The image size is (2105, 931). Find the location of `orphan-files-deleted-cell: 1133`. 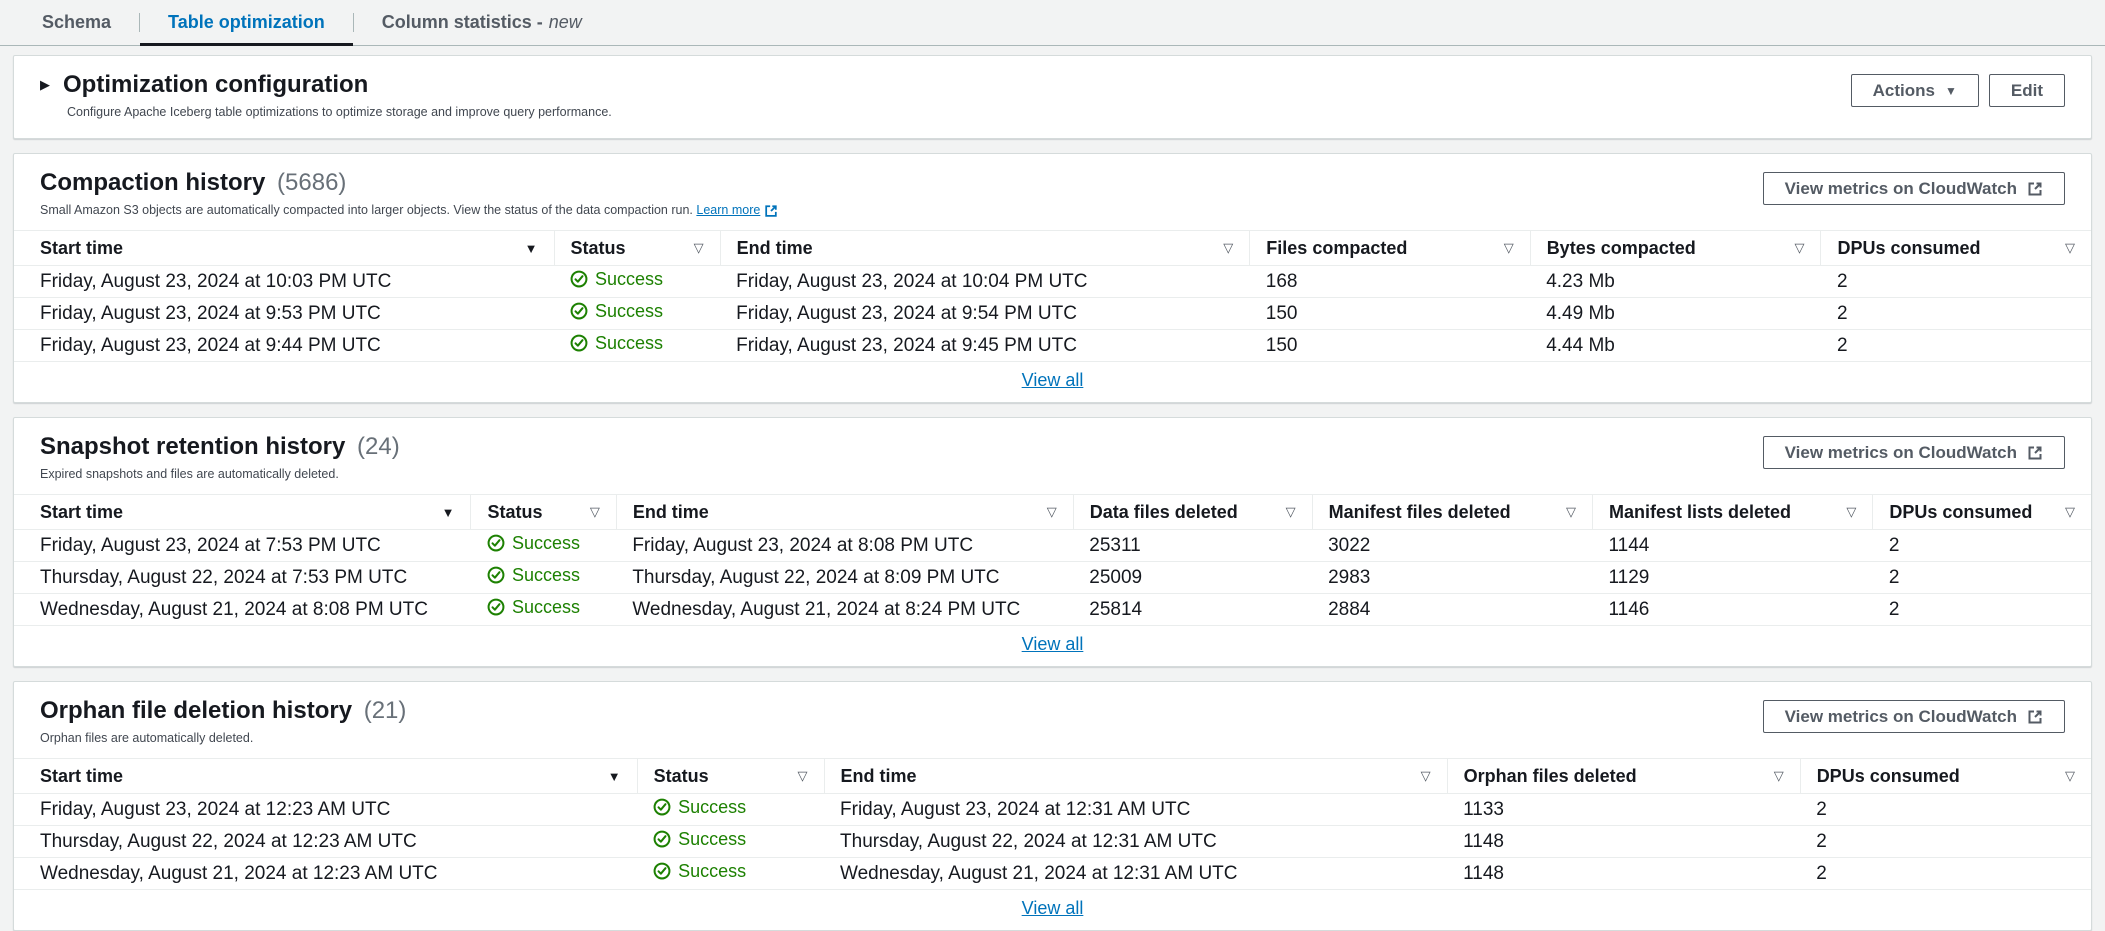

orphan-files-deleted-cell: 1133 is located at coordinates (1624, 809).